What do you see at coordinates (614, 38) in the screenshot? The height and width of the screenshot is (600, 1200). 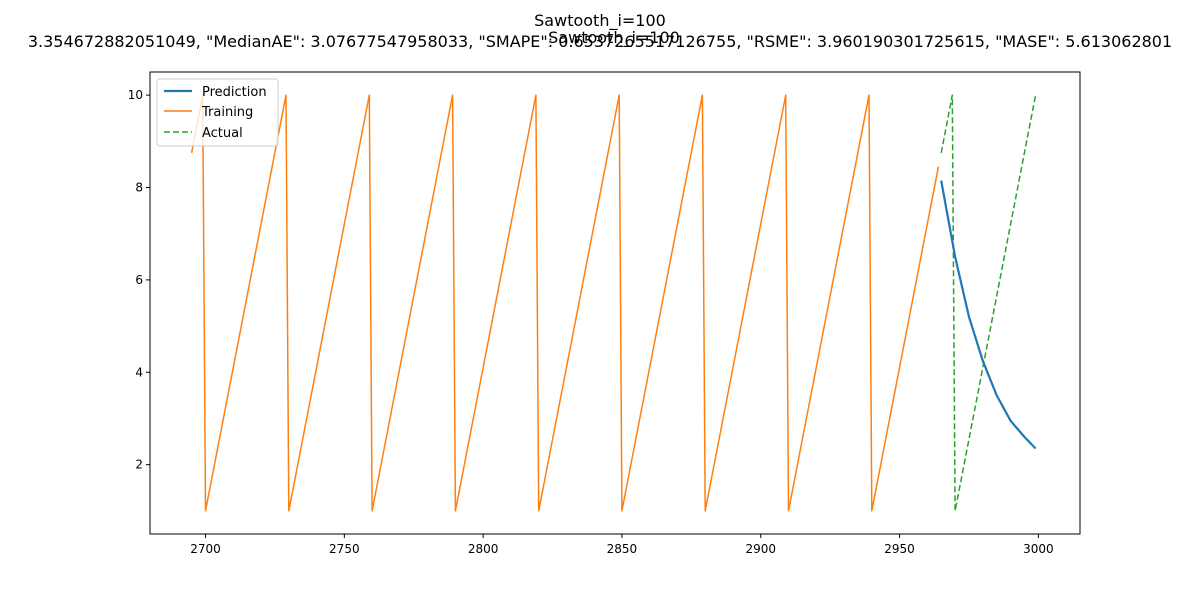 I see `chart-title-overlap: Sawtooth_i=100` at bounding box center [614, 38].